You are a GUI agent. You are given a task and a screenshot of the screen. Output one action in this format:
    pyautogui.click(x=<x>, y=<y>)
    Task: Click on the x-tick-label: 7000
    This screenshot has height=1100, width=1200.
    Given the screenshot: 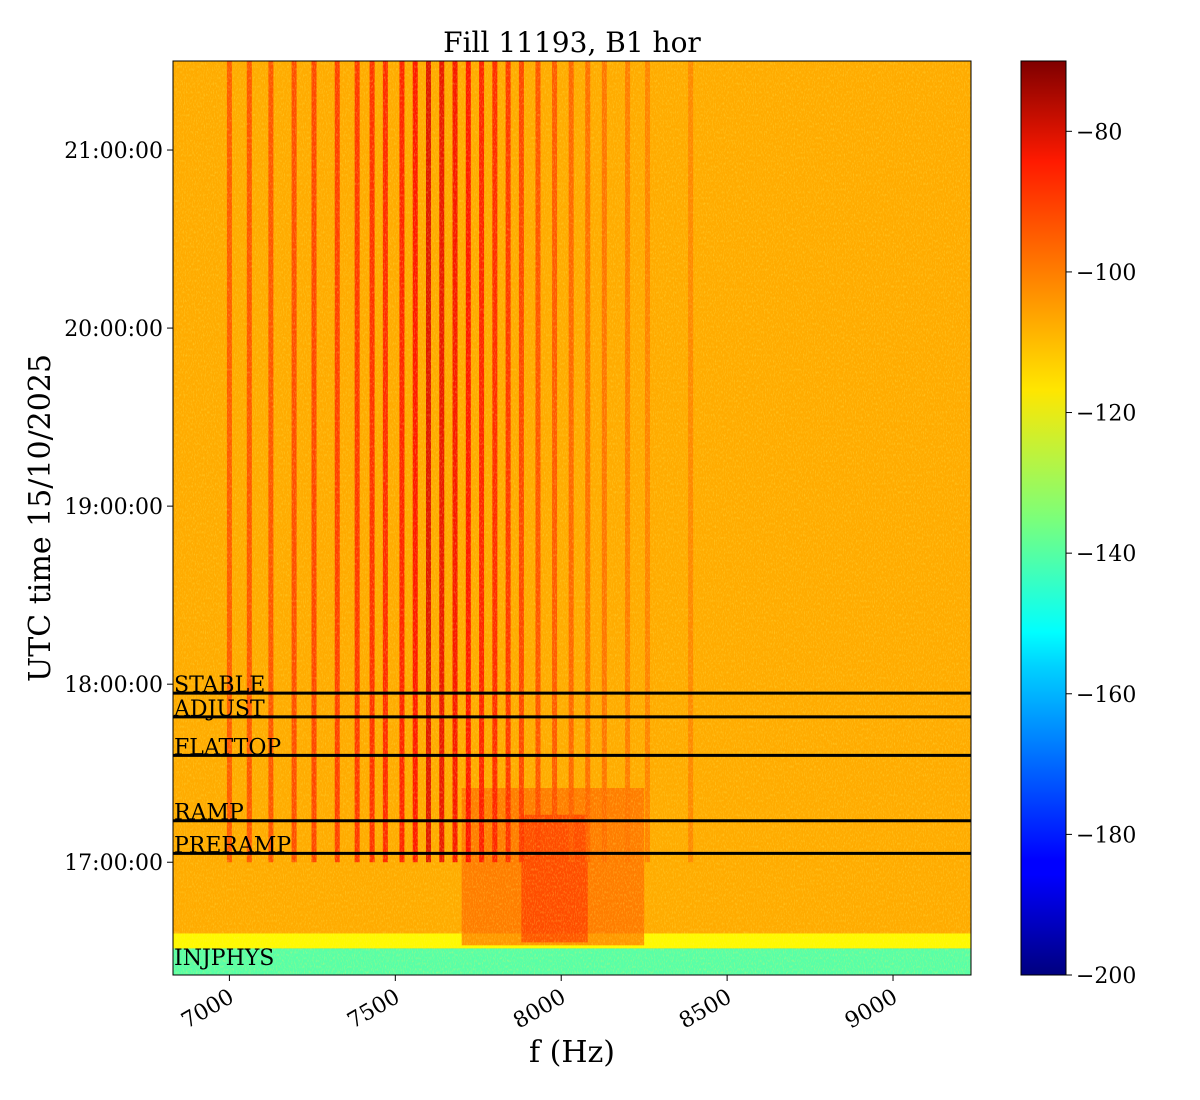 What is the action you would take?
    pyautogui.click(x=207, y=1010)
    